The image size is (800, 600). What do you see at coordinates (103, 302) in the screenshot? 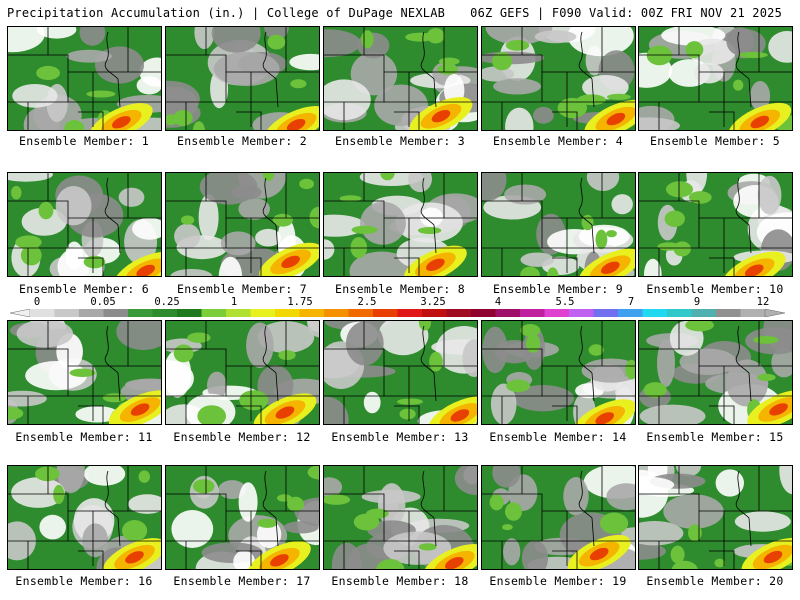
I see `colorbar-tick-label: 0.05` at bounding box center [103, 302].